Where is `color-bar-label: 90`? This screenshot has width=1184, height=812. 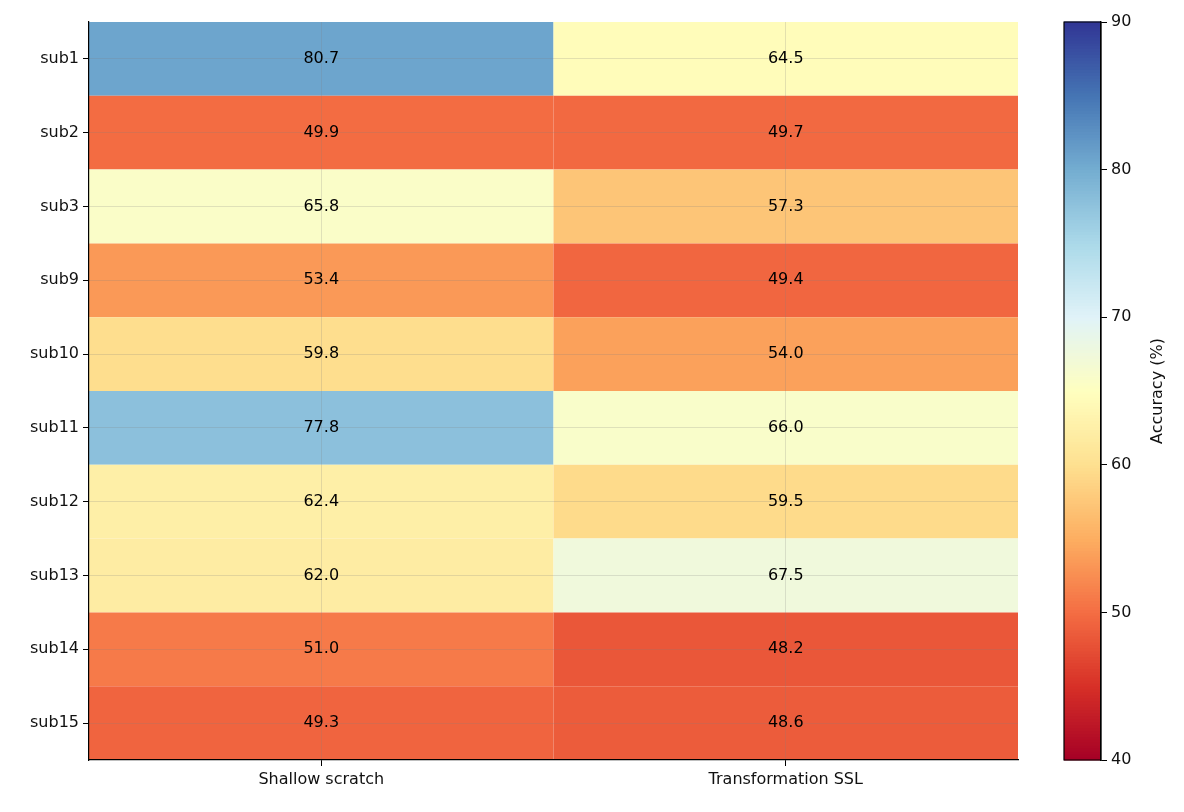
color-bar-label: 90 is located at coordinates (1121, 21).